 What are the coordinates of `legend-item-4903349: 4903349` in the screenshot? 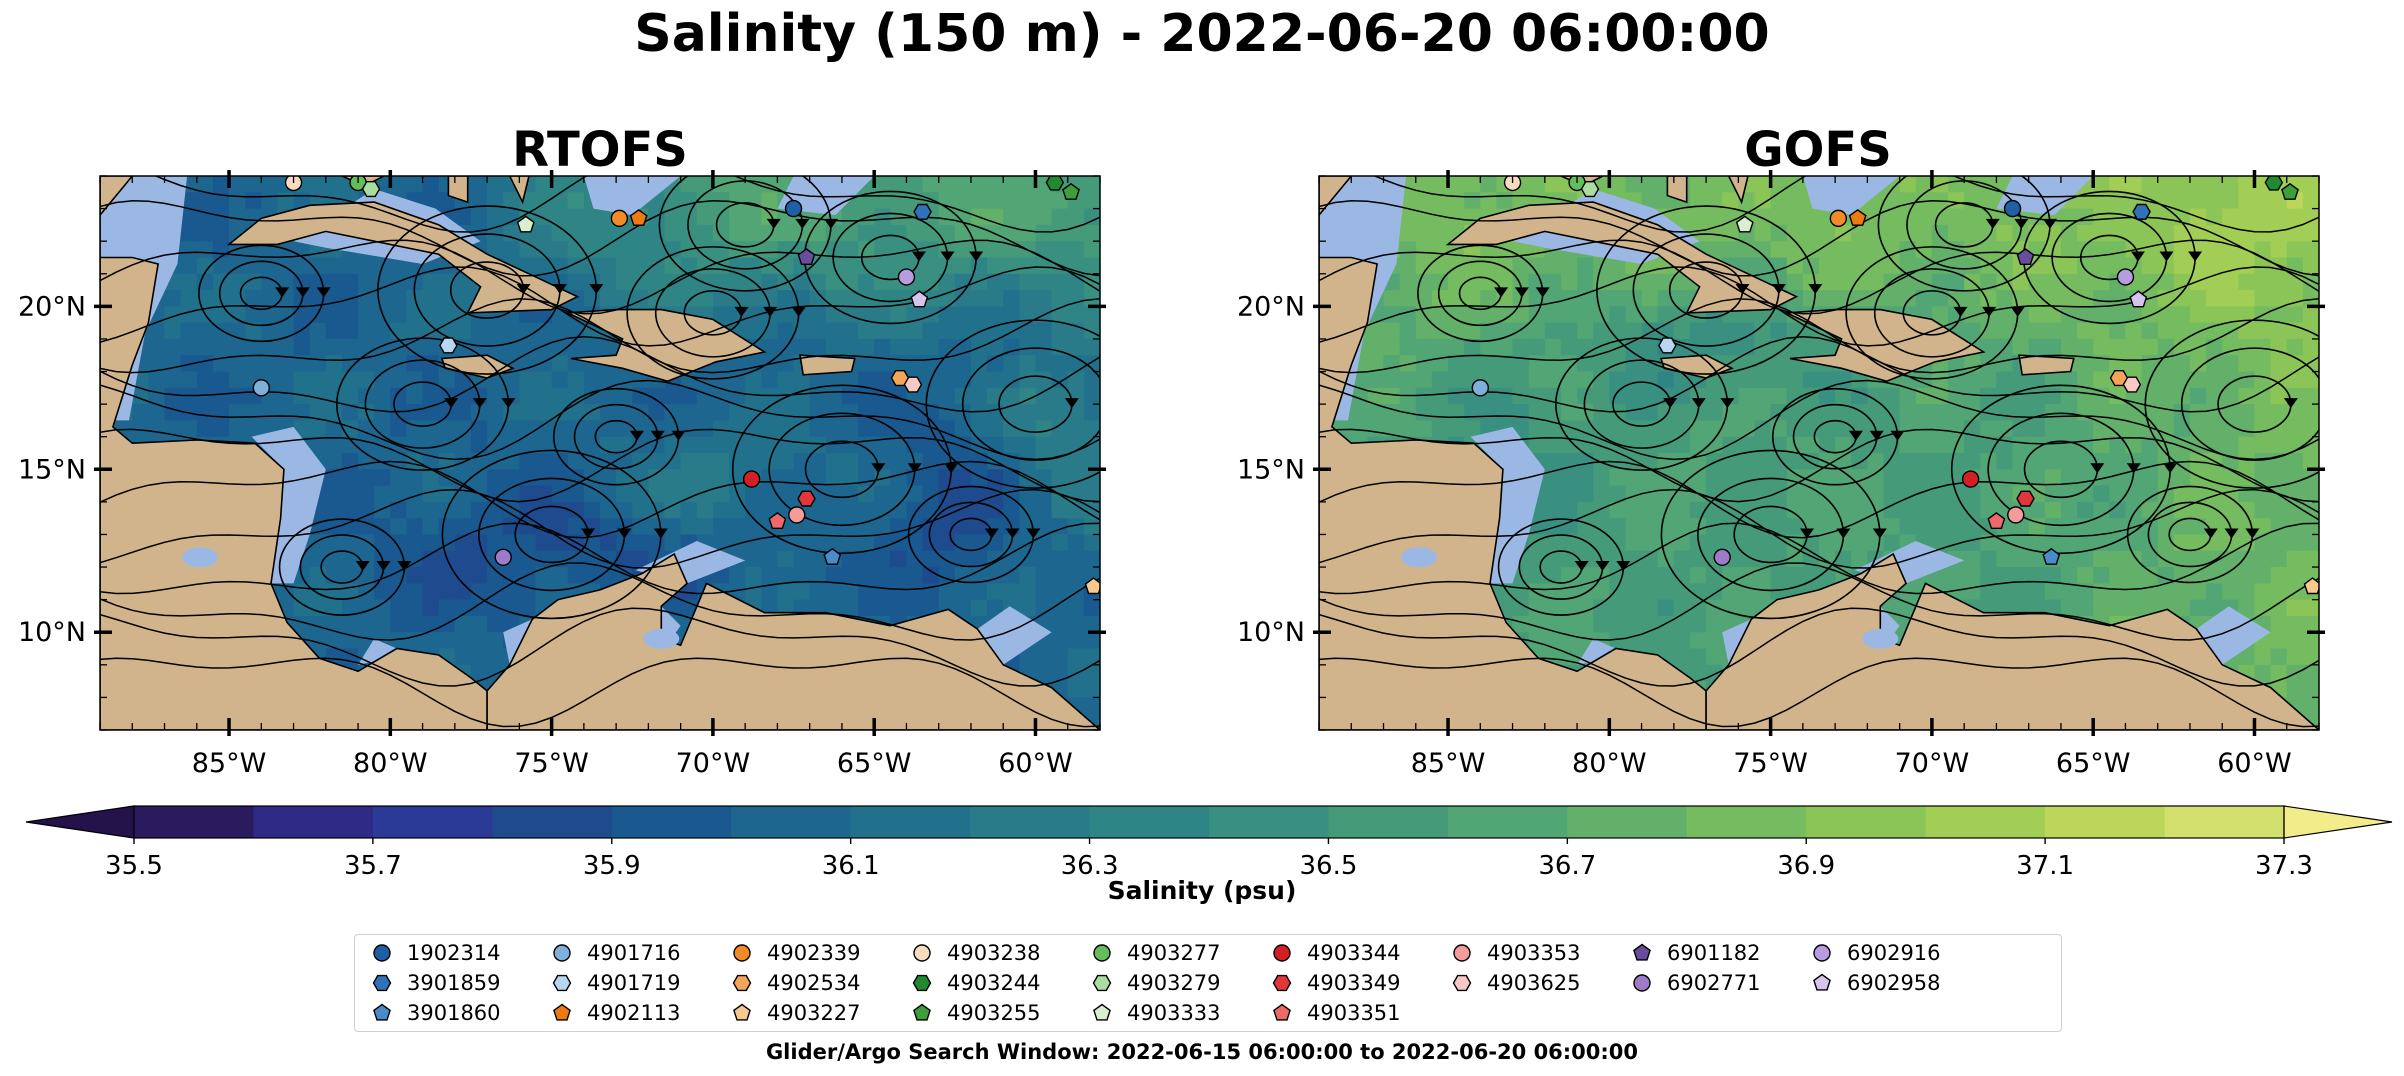 It's located at (1336, 983).